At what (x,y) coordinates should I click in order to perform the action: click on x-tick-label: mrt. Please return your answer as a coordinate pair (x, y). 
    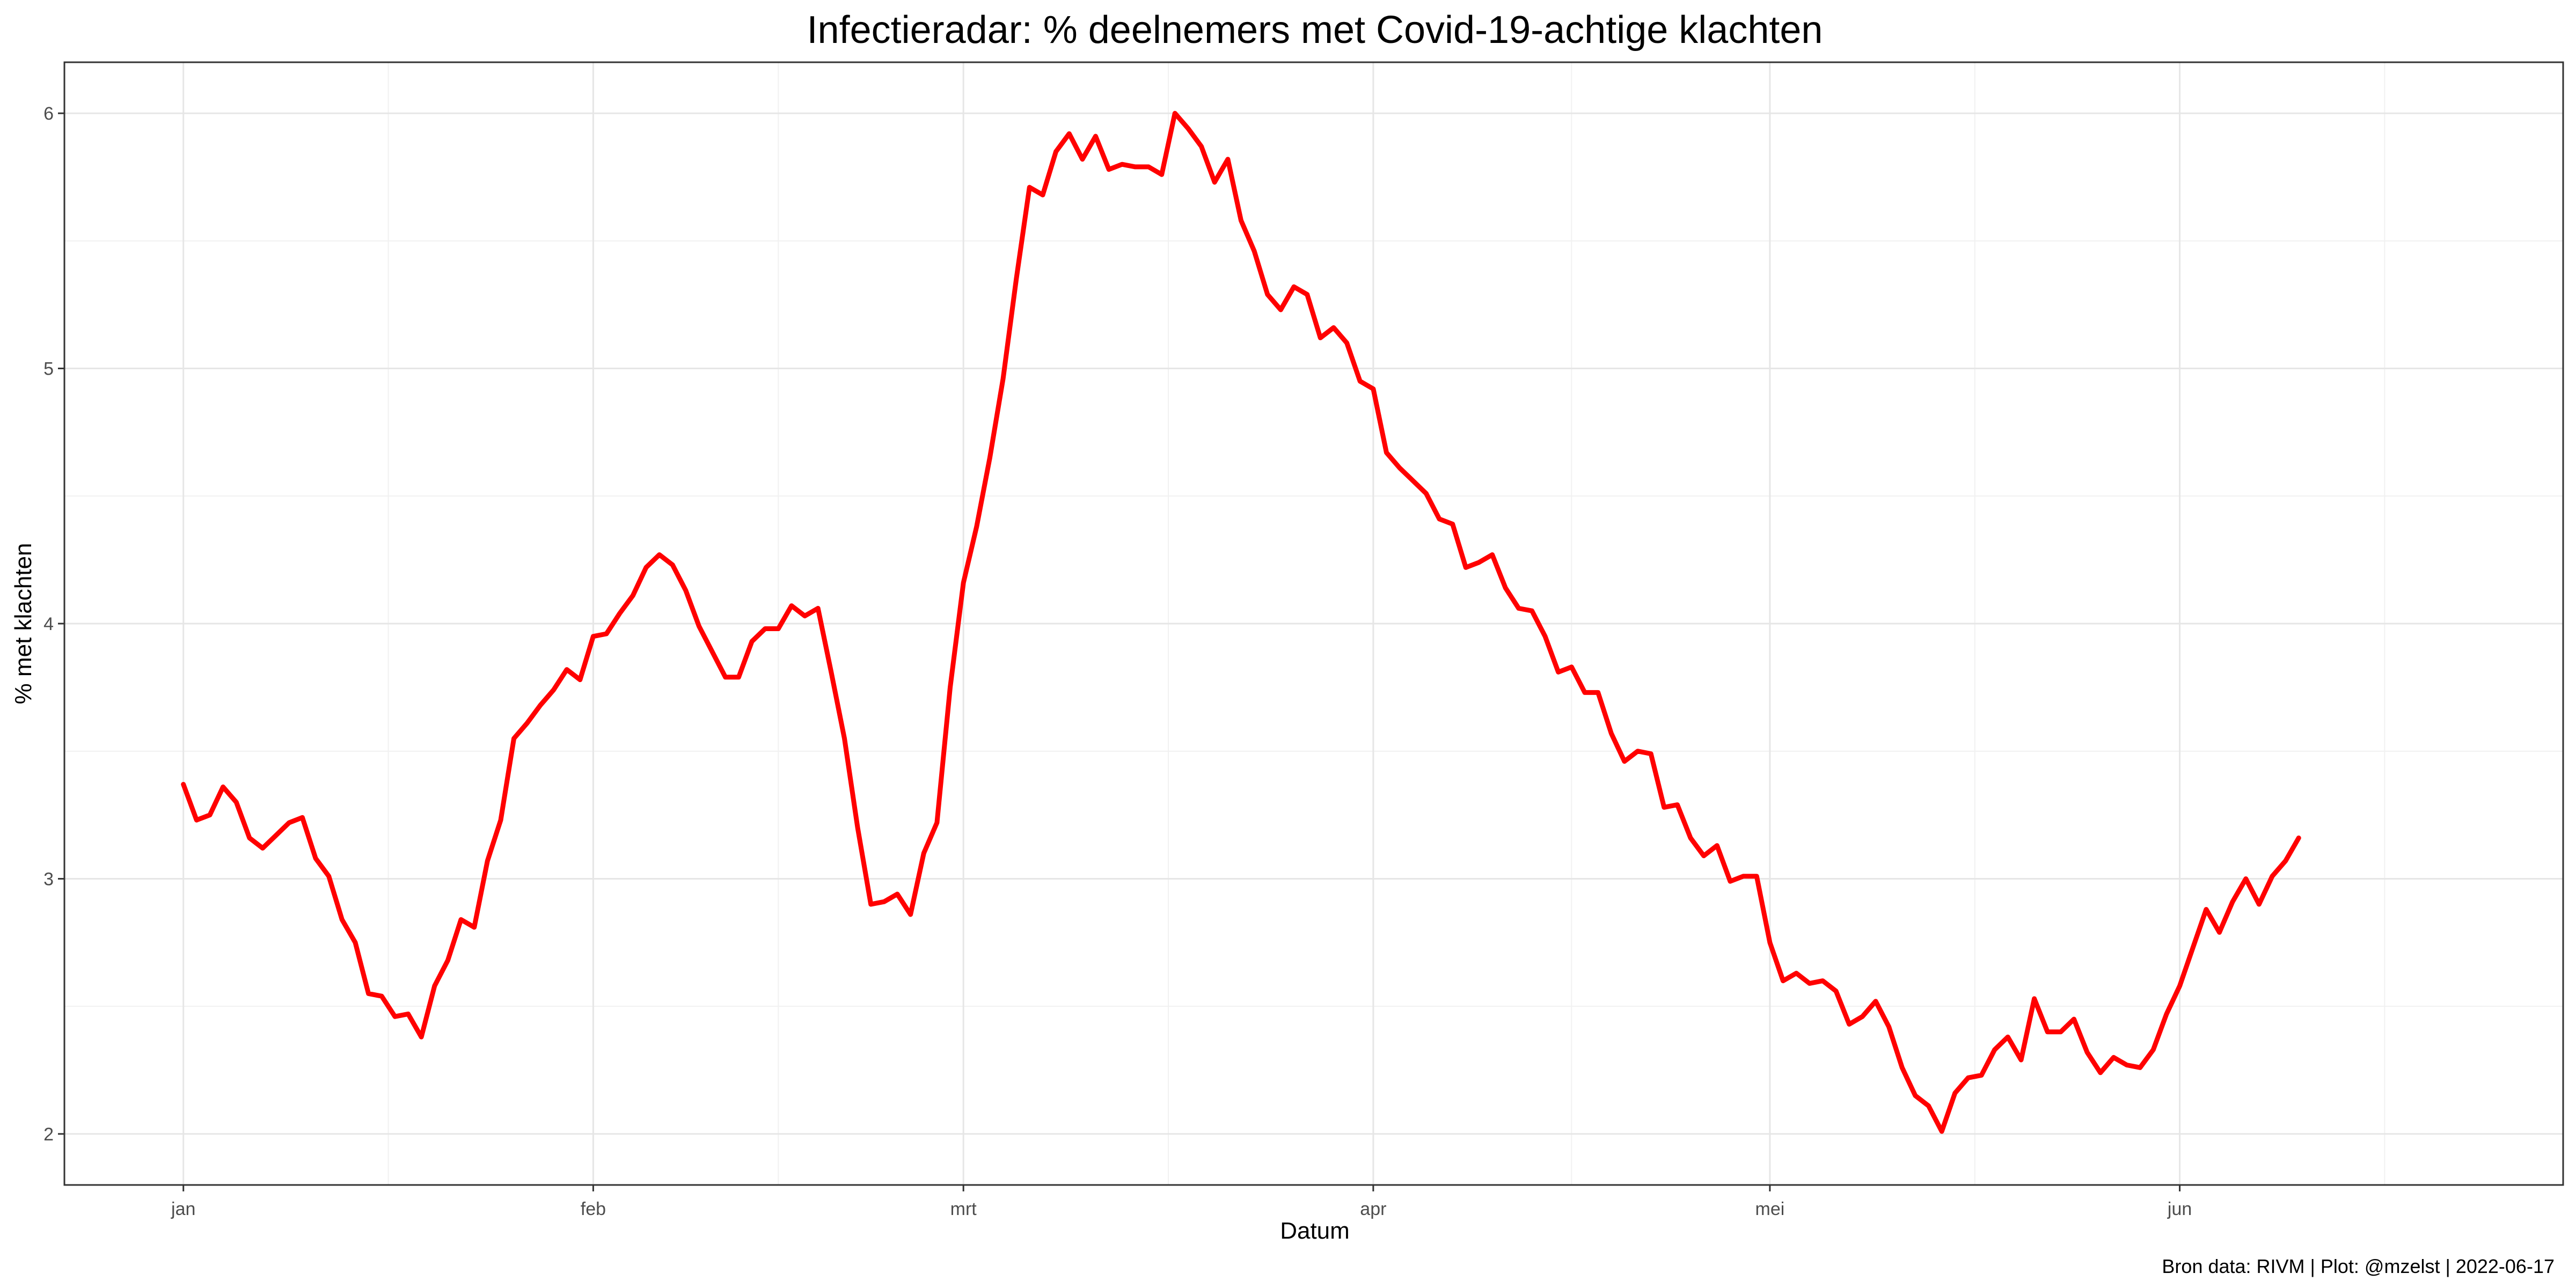
    Looking at the image, I should click on (963, 1209).